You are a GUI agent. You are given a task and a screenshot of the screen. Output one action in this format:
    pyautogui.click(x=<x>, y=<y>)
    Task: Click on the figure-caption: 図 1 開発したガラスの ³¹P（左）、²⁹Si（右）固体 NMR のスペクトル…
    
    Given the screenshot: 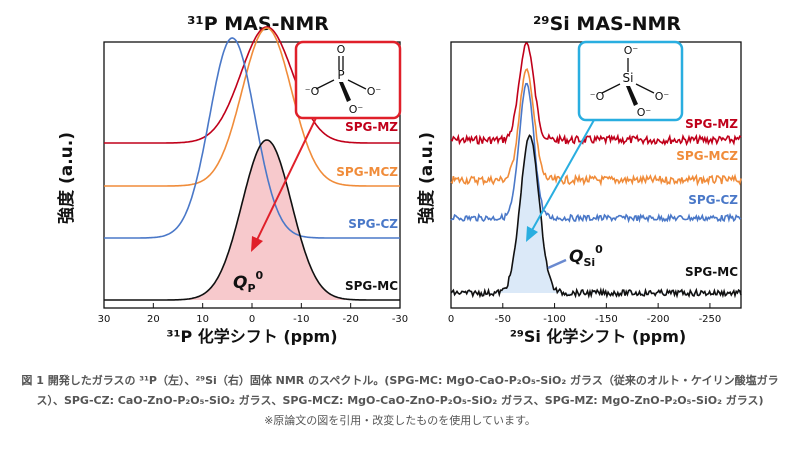 What is the action you would take?
    pyautogui.click(x=400, y=401)
    